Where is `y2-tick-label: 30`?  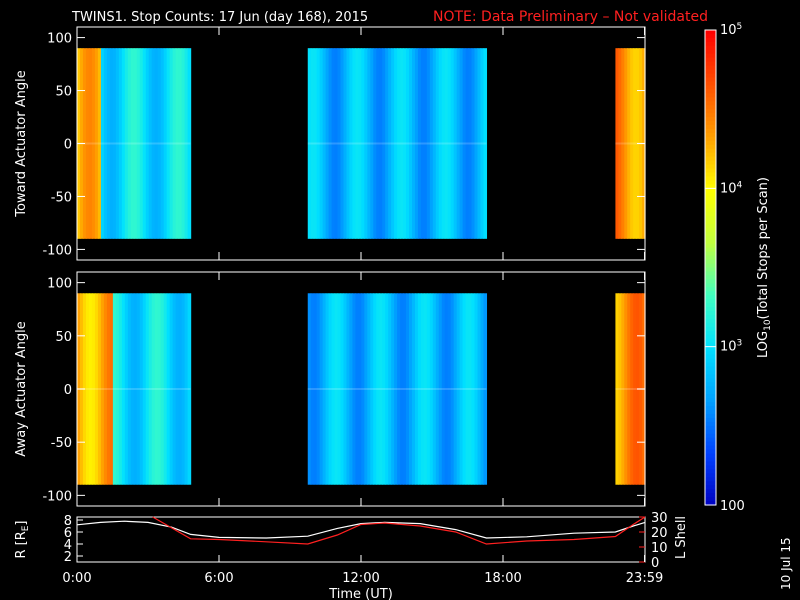 y2-tick-label: 30 is located at coordinates (659, 518).